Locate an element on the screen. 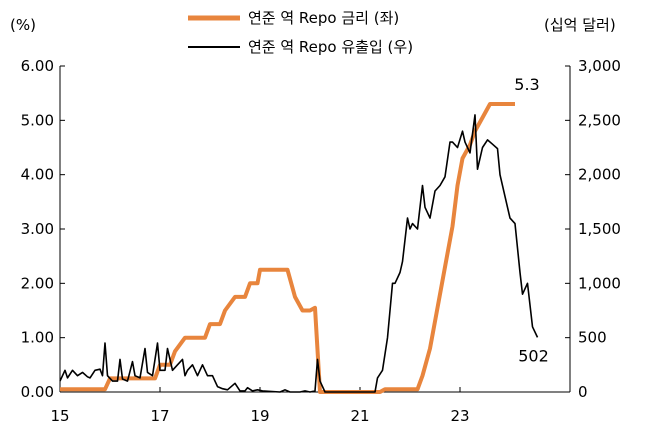  right-axis-unit: (십억 달러) is located at coordinates (580, 25).